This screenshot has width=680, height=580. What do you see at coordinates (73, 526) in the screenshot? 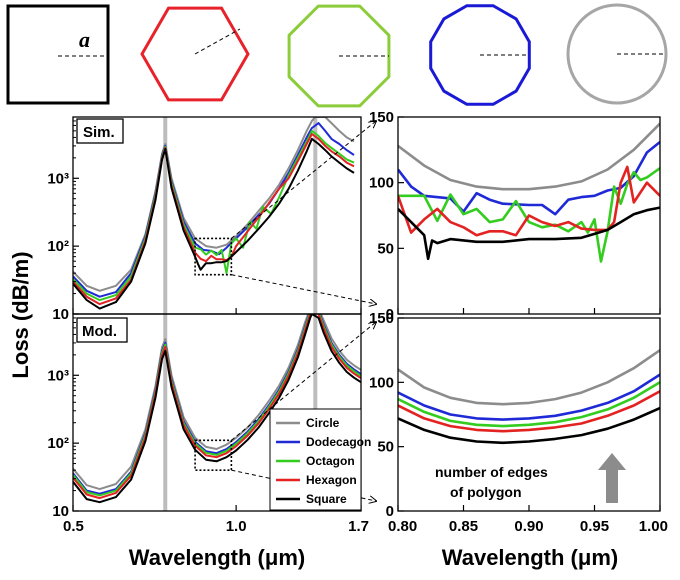
I see `x-tick-label: 0.5` at bounding box center [73, 526].